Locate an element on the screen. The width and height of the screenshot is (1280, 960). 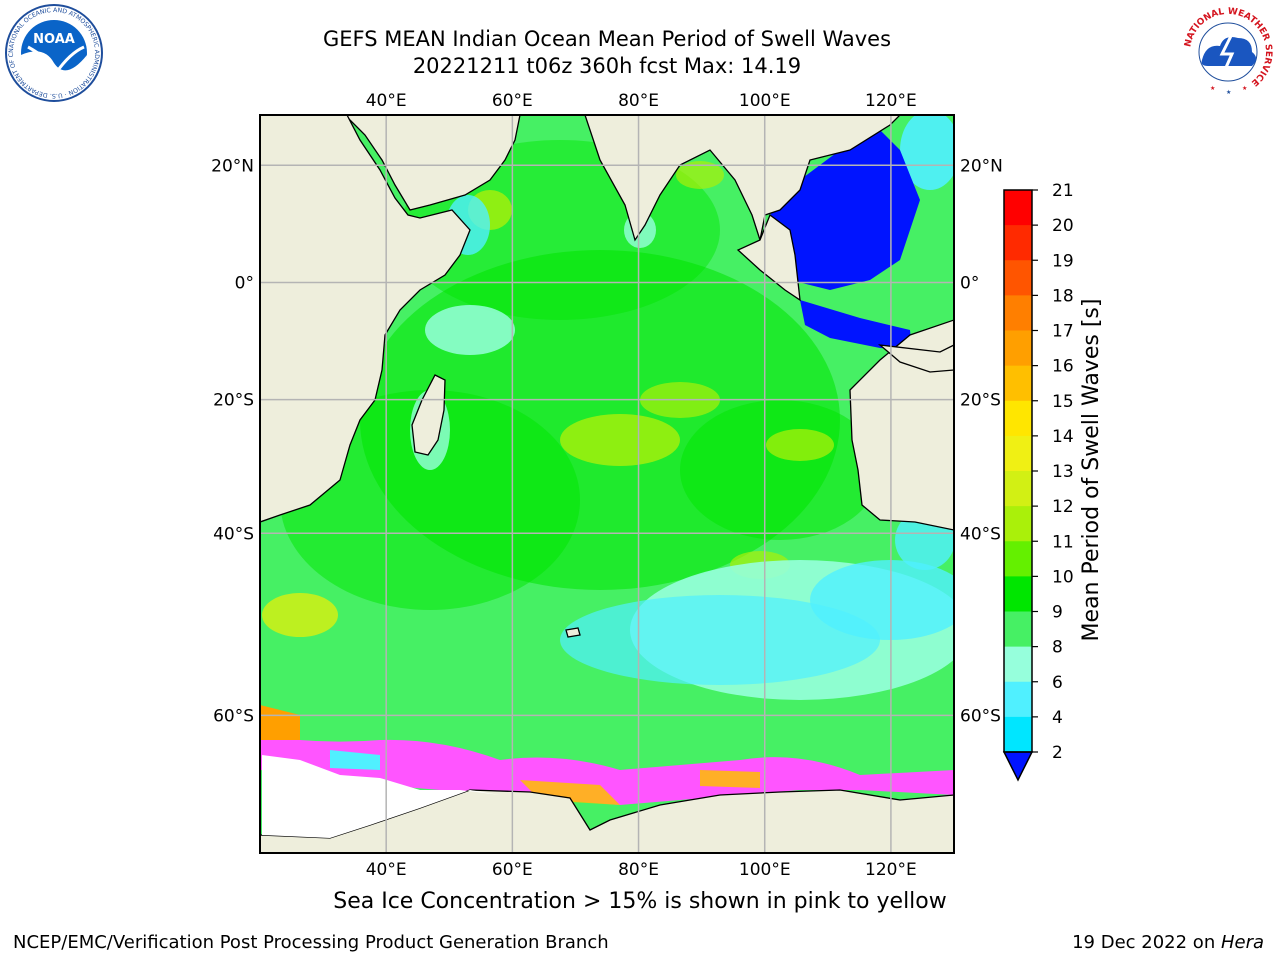
colorbar-tick-label: 9 is located at coordinates (1057, 613).